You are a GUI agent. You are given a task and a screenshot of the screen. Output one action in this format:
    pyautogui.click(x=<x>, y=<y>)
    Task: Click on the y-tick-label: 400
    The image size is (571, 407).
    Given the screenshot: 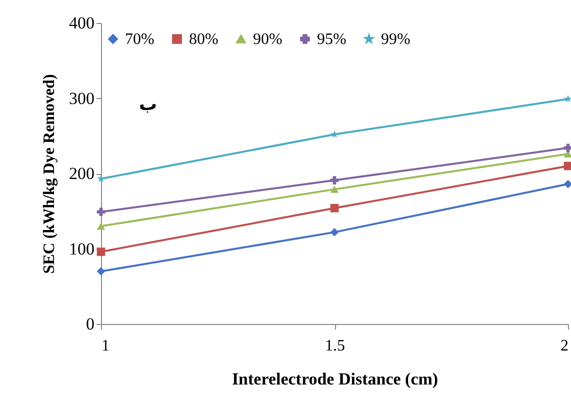 What is the action you would take?
    pyautogui.click(x=81, y=23)
    